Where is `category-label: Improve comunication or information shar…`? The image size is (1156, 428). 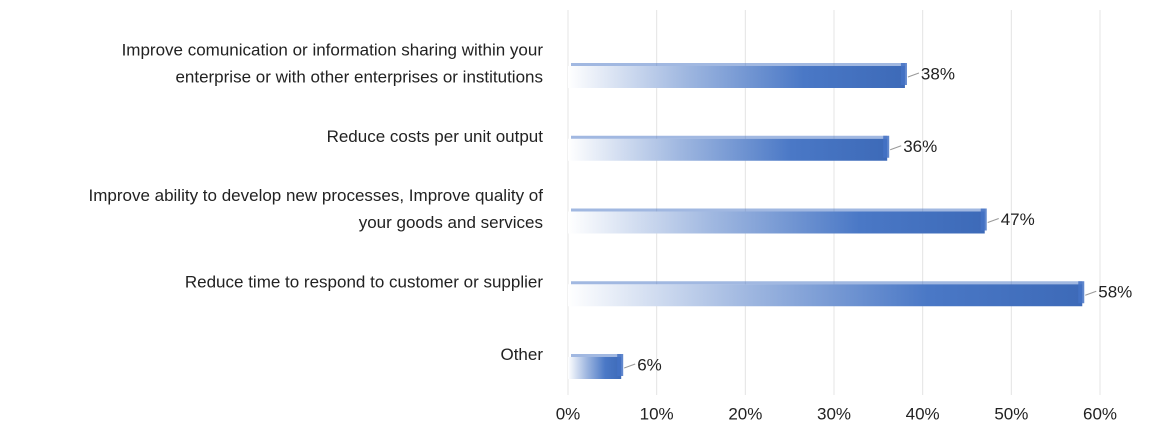 category-label: Improve comunication or information shar… is located at coordinates (333, 64).